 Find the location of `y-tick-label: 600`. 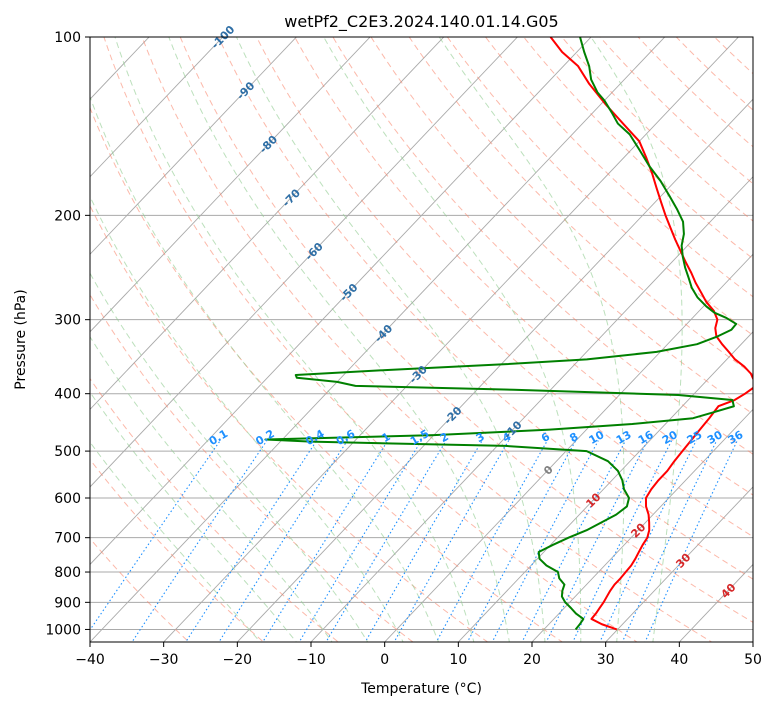

y-tick-label: 600 is located at coordinates (67, 499).